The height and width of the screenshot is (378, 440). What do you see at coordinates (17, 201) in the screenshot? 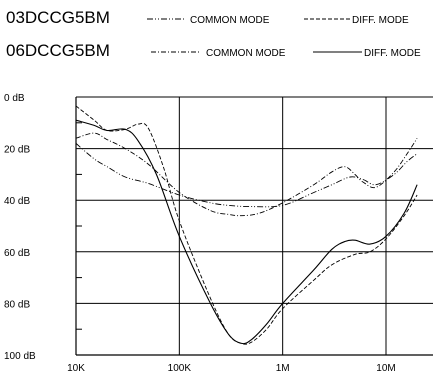
I see `y-tick-label: 40 dB` at bounding box center [17, 201].